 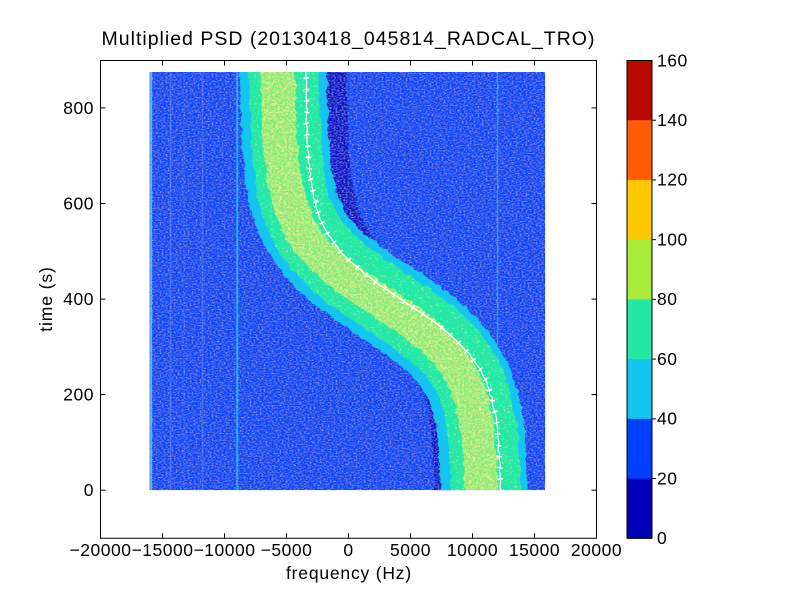 What do you see at coordinates (672, 120) in the screenshot?
I see `svg-text: 140` at bounding box center [672, 120].